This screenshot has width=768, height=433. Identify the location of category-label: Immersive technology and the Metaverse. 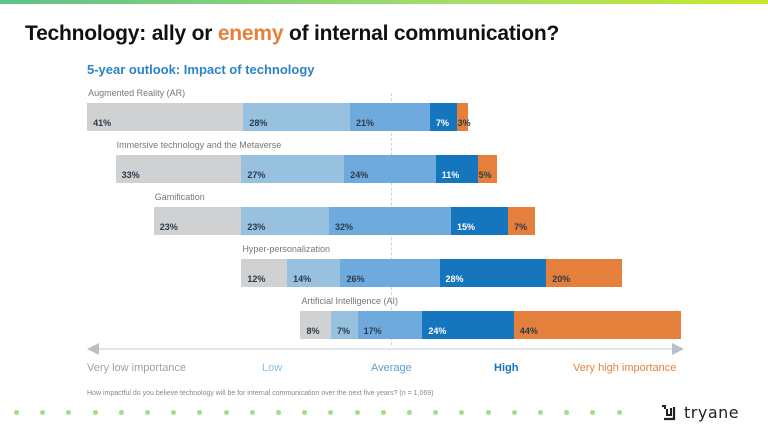
(199, 145).